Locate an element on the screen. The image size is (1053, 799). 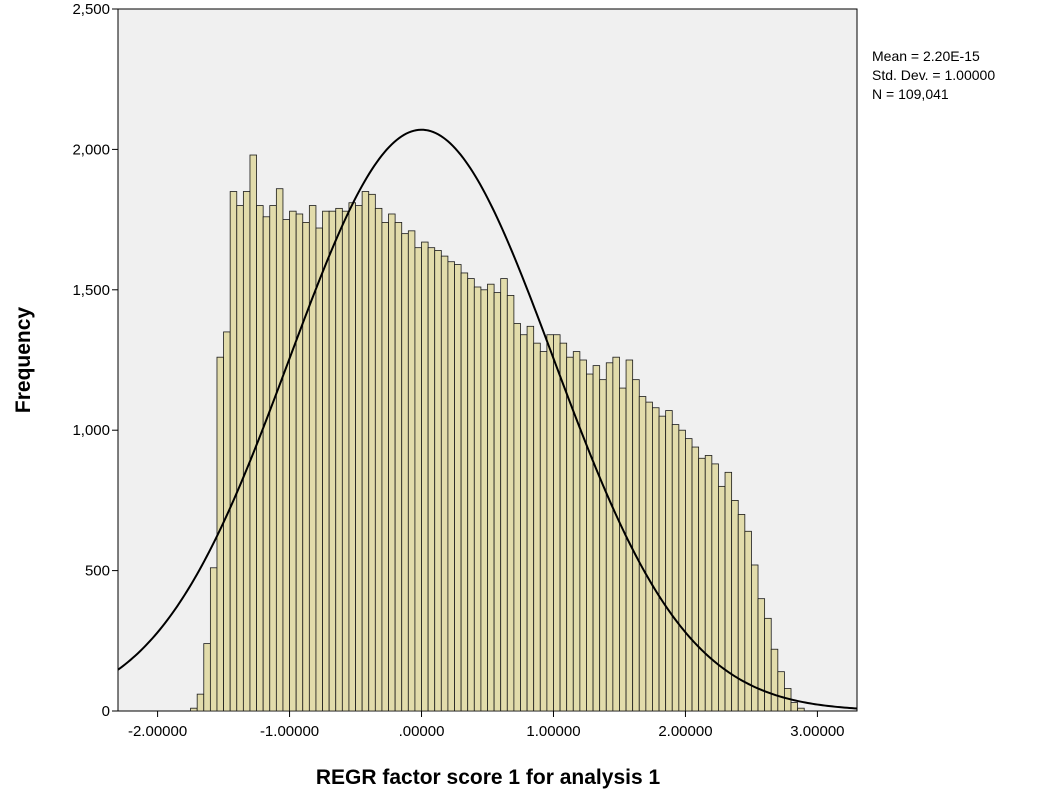
y-tick-label: 2,000 is located at coordinates (91, 149).